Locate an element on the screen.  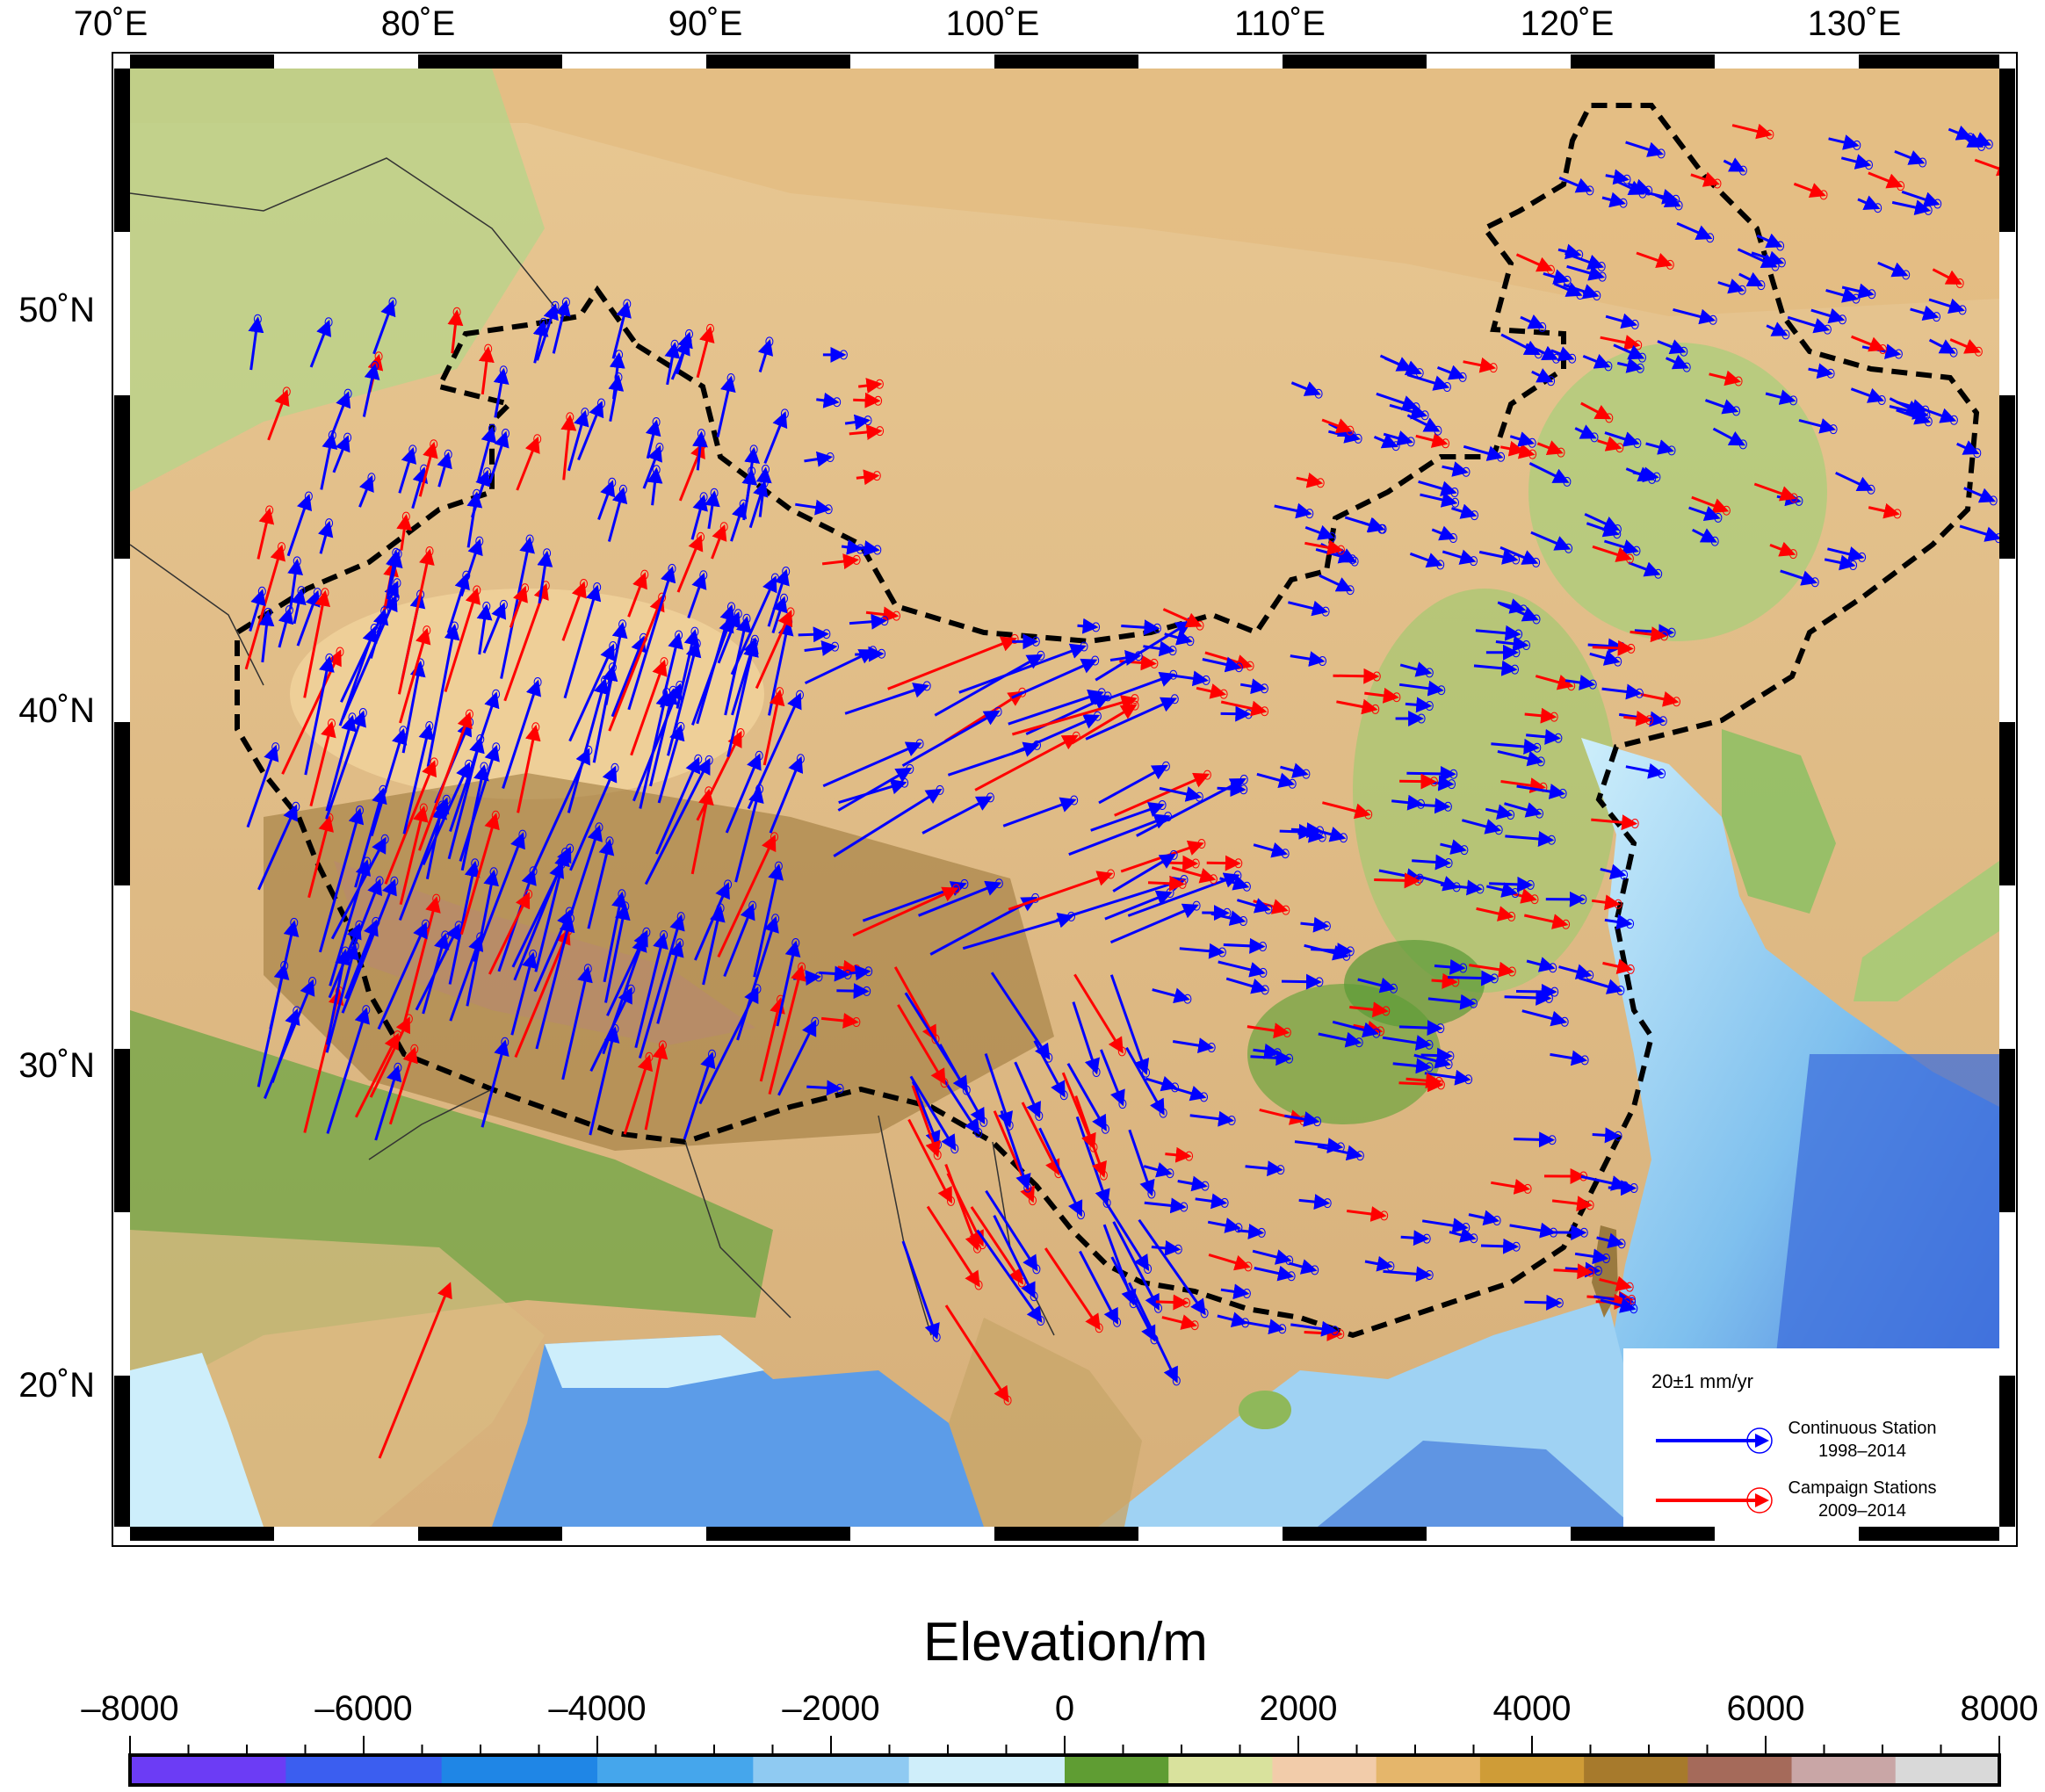
colorbar-tick-label: –2000 is located at coordinates (831, 1708).